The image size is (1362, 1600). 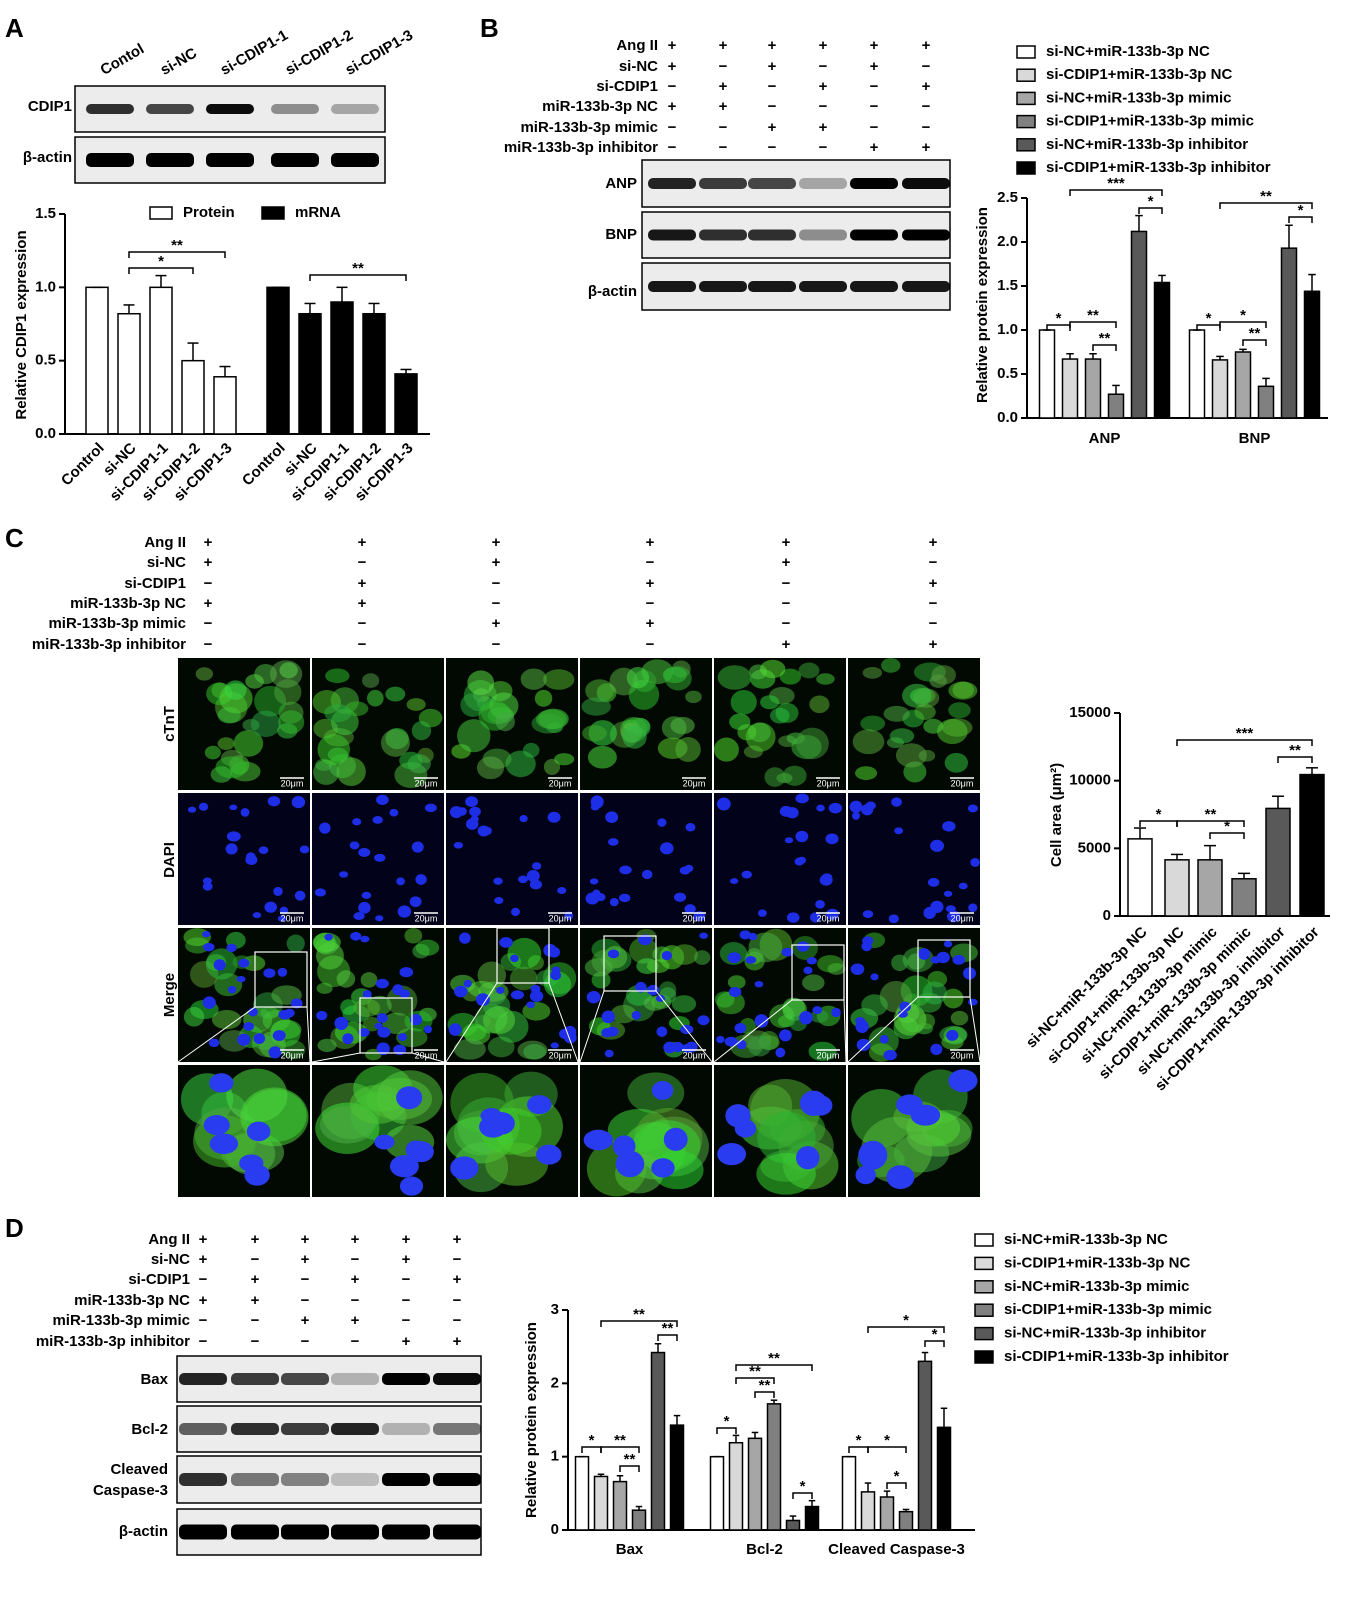 I want to click on panel-label: A, so click(x=14, y=28).